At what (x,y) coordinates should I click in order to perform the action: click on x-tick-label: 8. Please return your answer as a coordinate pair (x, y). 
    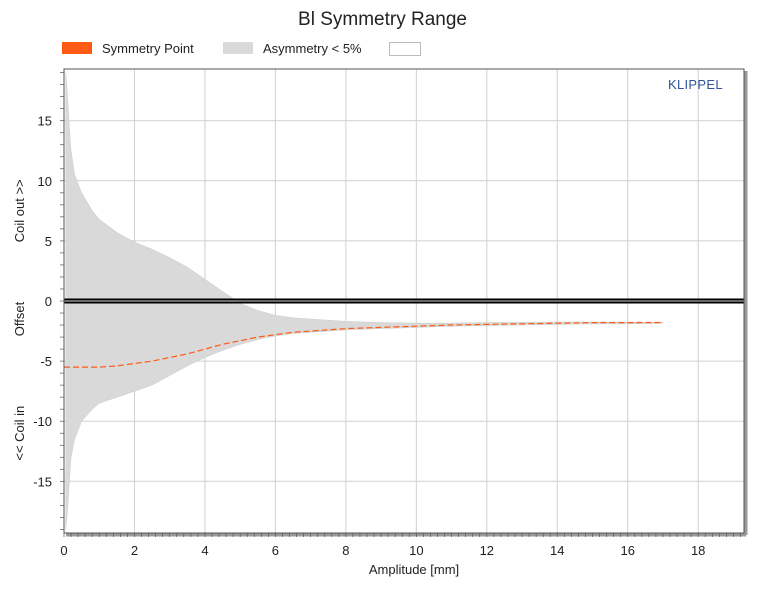
    Looking at the image, I should click on (345, 550).